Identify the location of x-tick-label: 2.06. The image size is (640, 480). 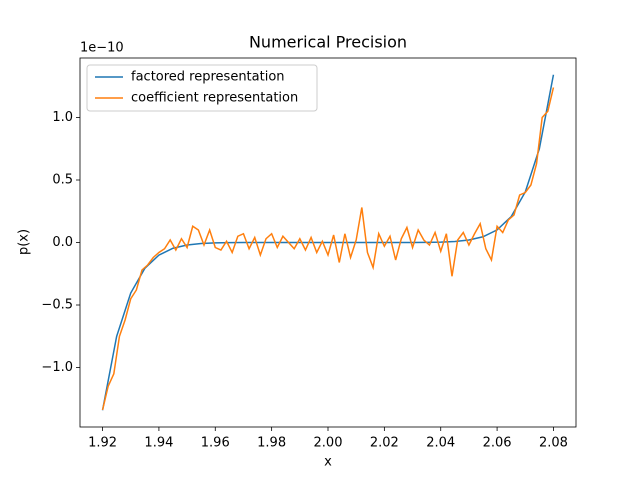
(497, 443).